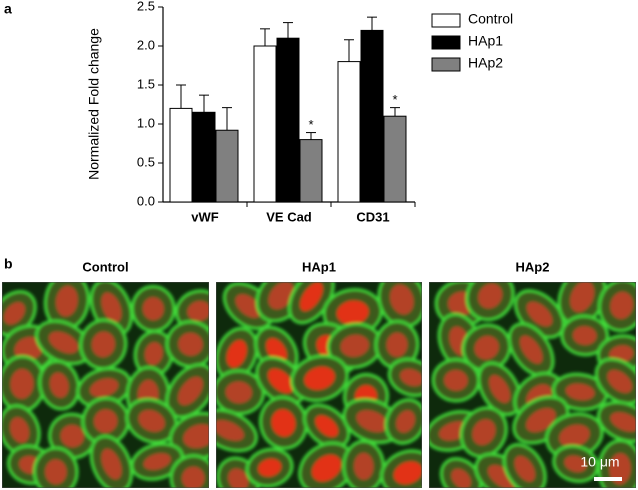 This screenshot has height=490, width=638. Describe the element at coordinates (94, 104) in the screenshot. I see `y-axis-label: Normalized Fold change` at that location.